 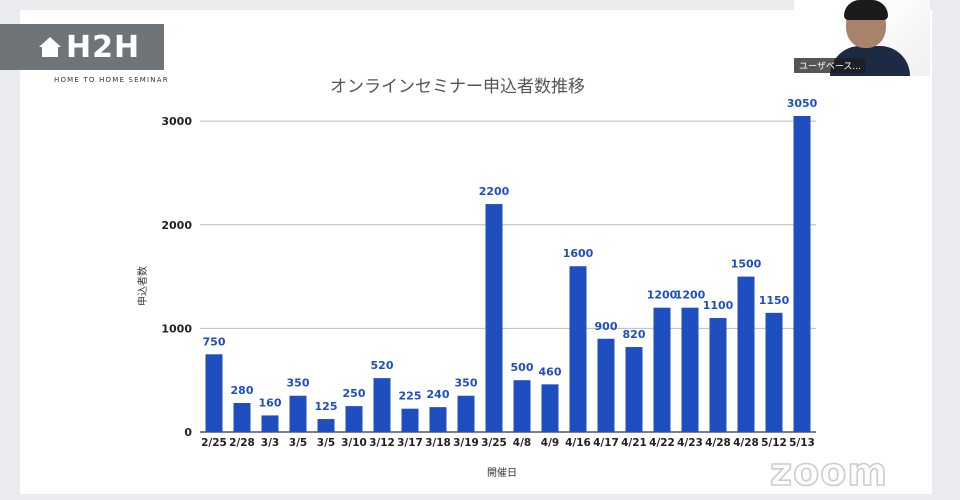 What do you see at coordinates (111, 80) in the screenshot?
I see `logo-subtitle: HOME TO HOME SEMINAR` at bounding box center [111, 80].